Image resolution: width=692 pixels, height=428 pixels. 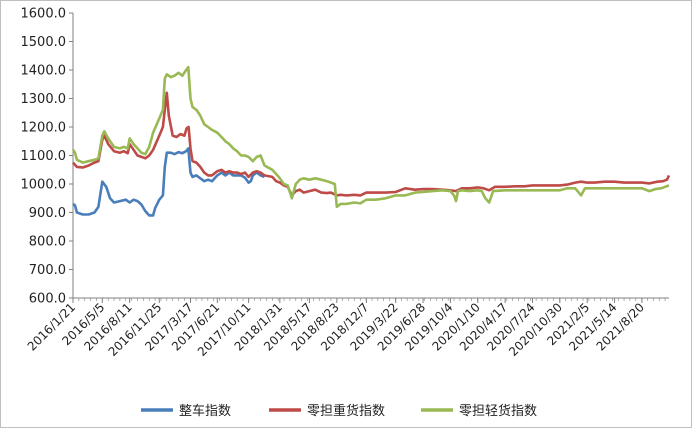 What do you see at coordinates (47, 242) in the screenshot?
I see `y-tick-label: 800.0` at bounding box center [47, 242].